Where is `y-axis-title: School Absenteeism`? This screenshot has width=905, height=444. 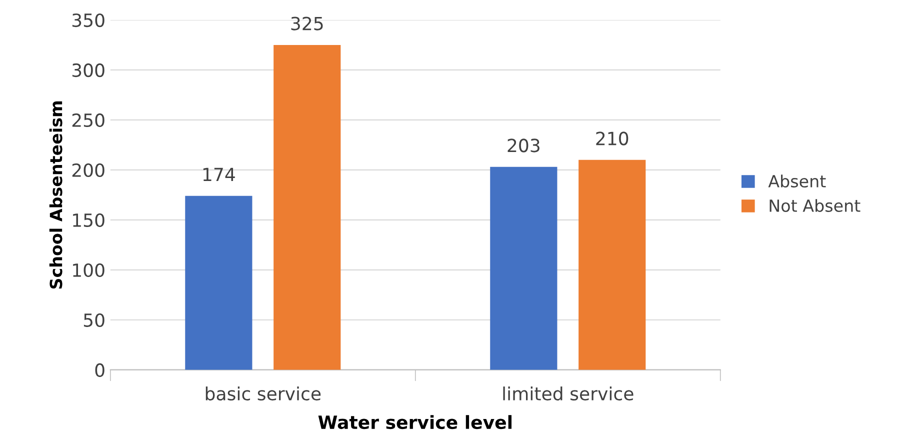 y-axis-title: School Absenteeism is located at coordinates (55, 195).